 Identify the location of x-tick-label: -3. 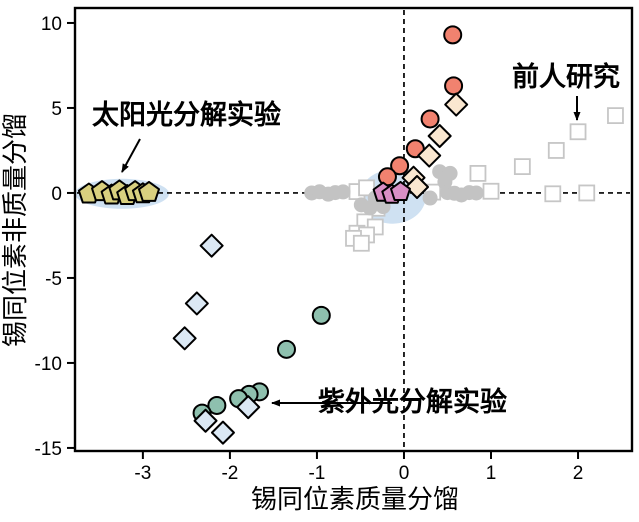
(142, 473).